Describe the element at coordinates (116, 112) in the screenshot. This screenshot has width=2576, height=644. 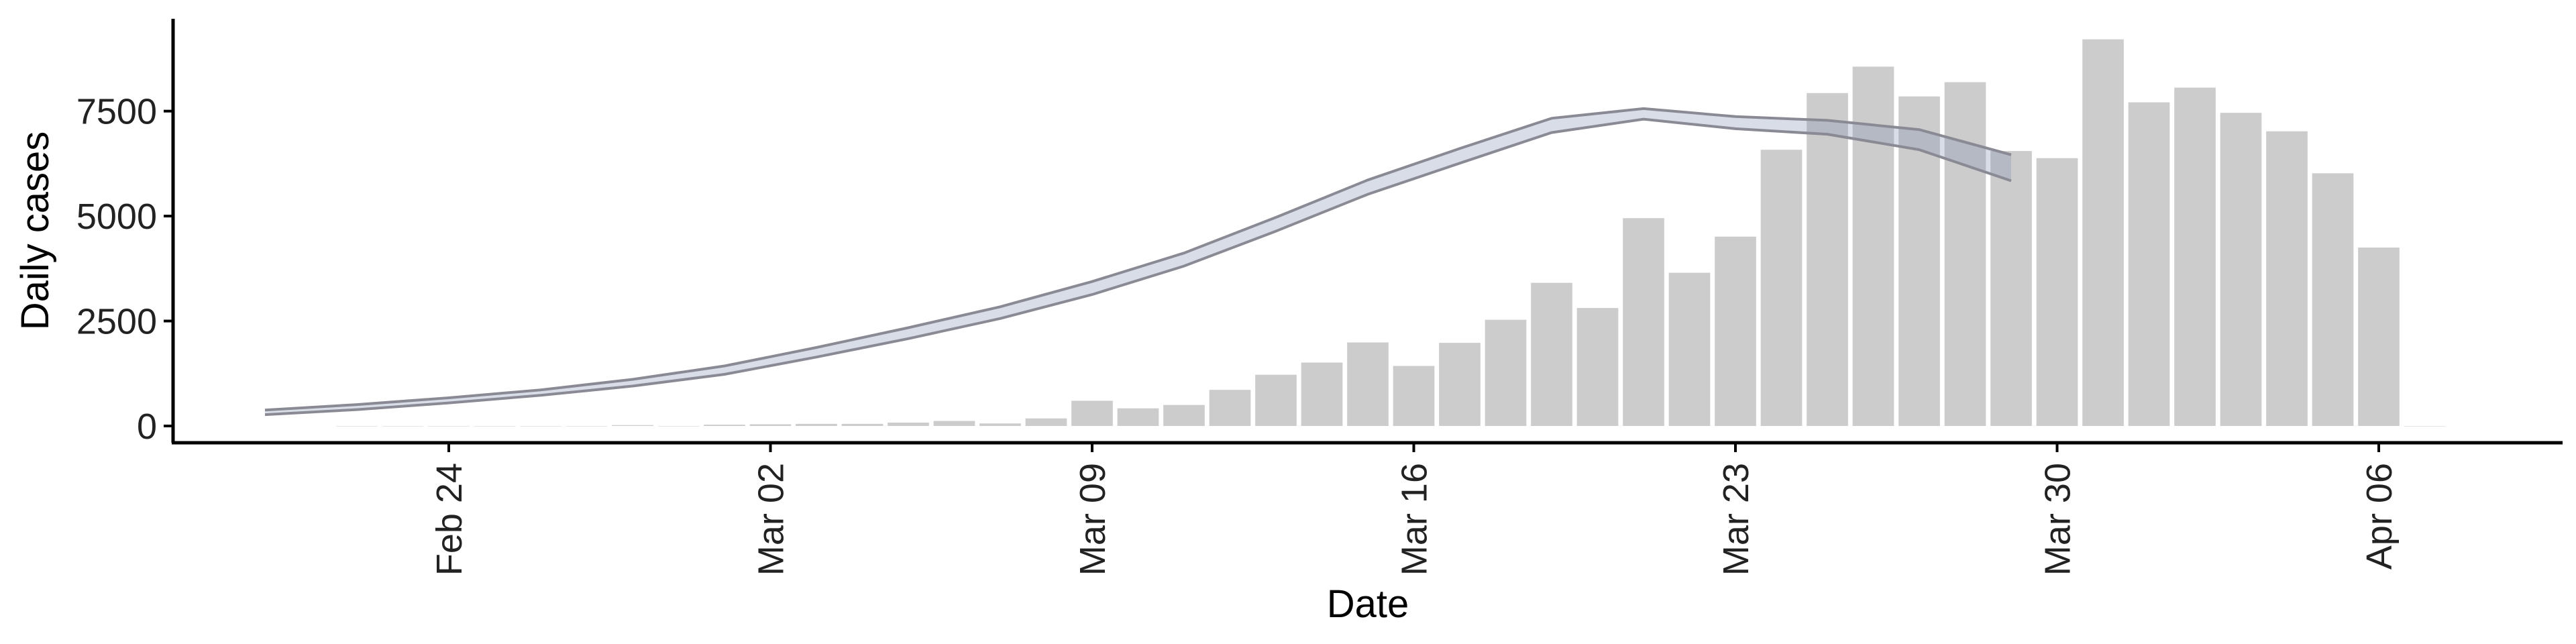
I see `y-tick-label: 7500` at that location.